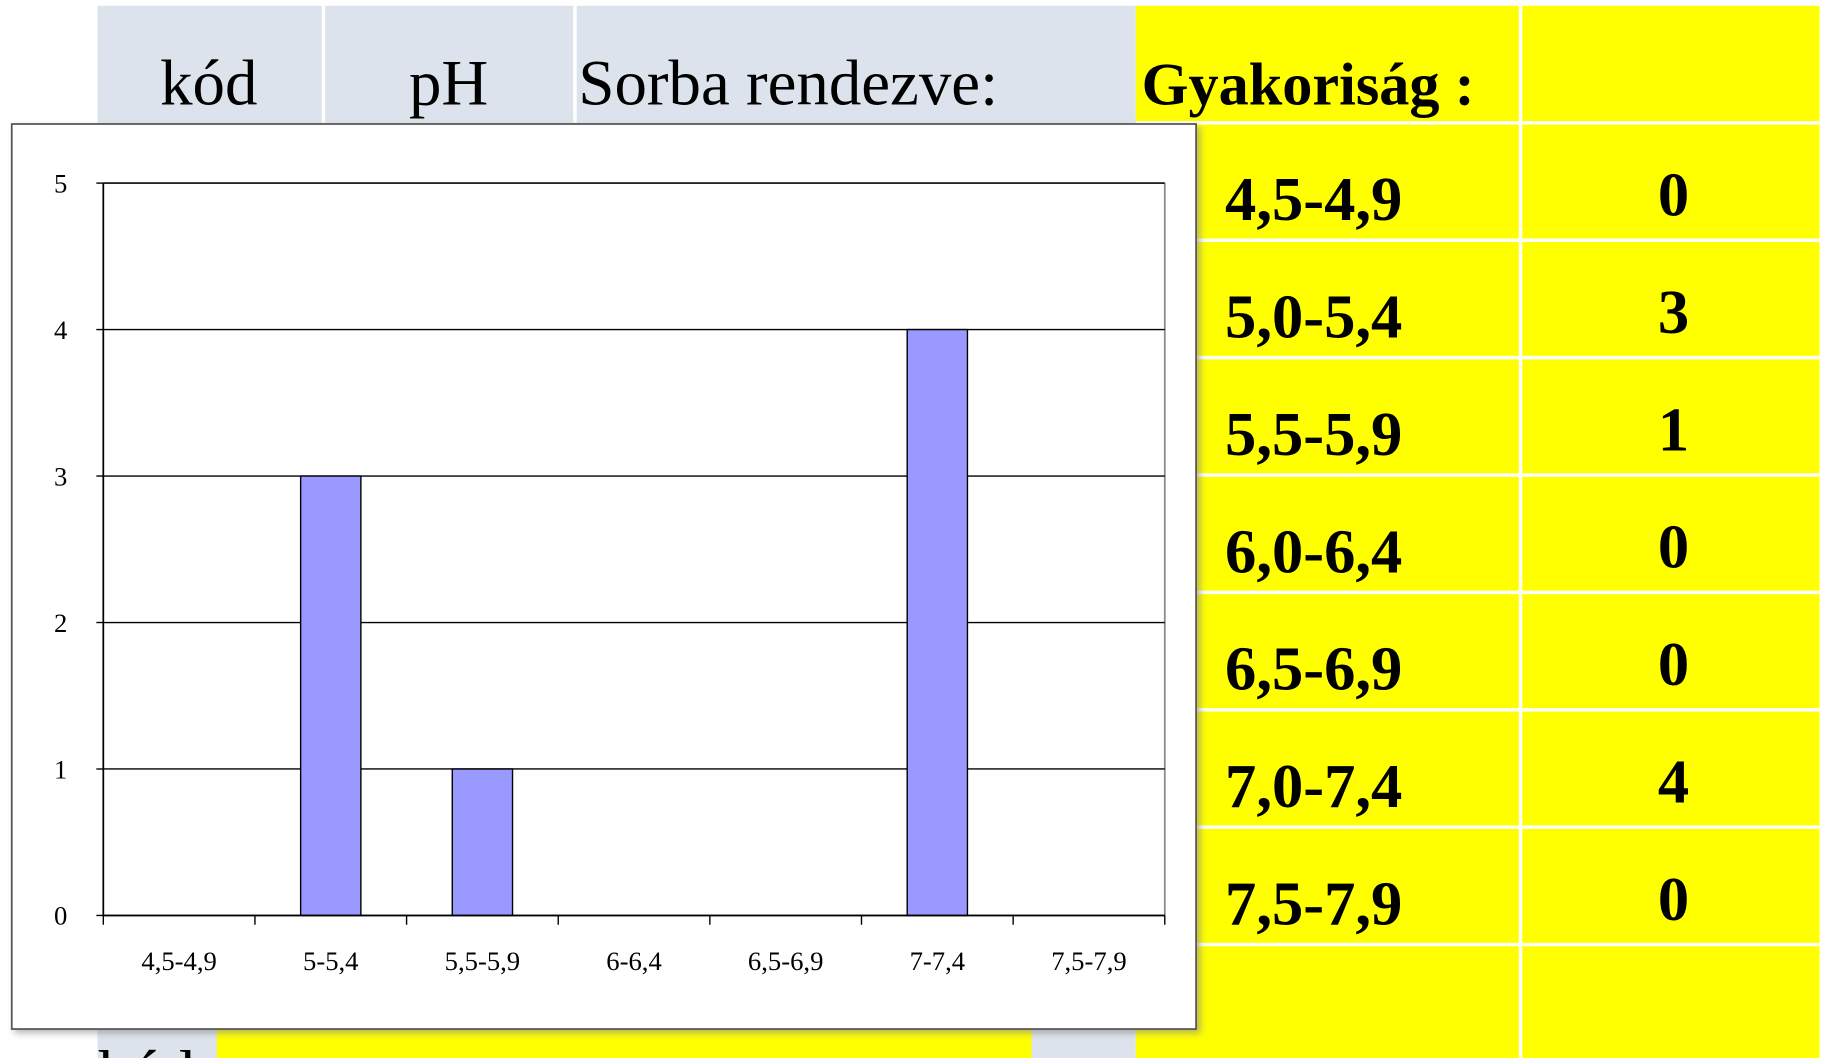 Image resolution: width=1822 pixels, height=1058 pixels. What do you see at coordinates (60, 476) in the screenshot?
I see `y-tick-label: 3` at bounding box center [60, 476].